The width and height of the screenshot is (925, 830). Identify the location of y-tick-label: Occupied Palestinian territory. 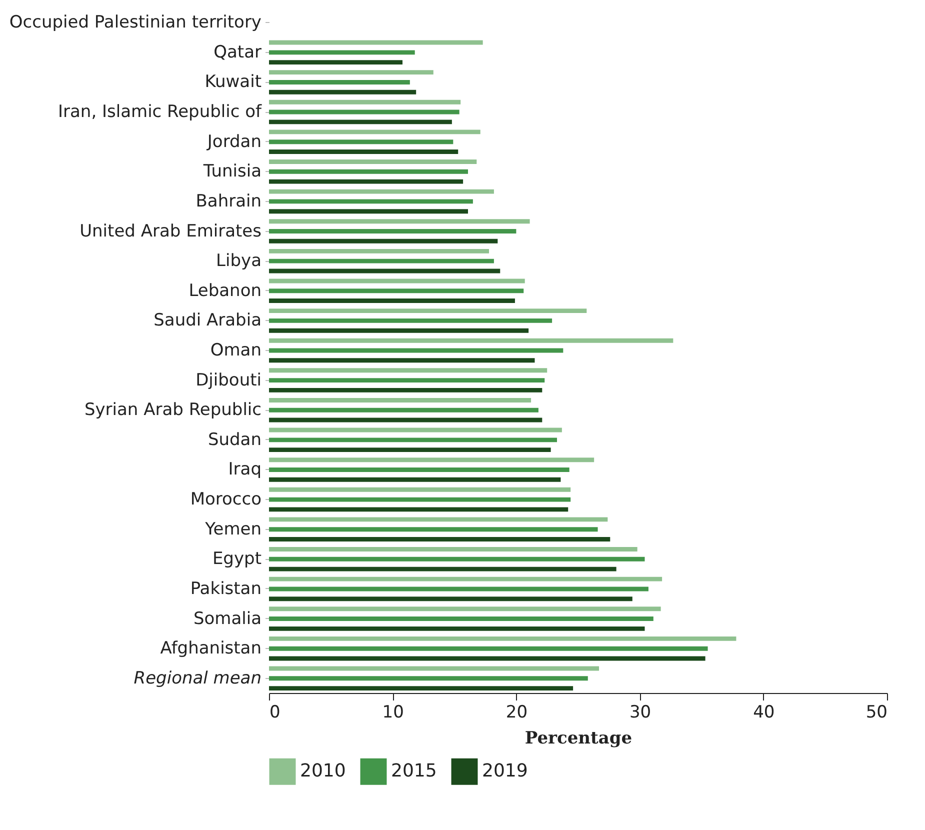
(135, 22).